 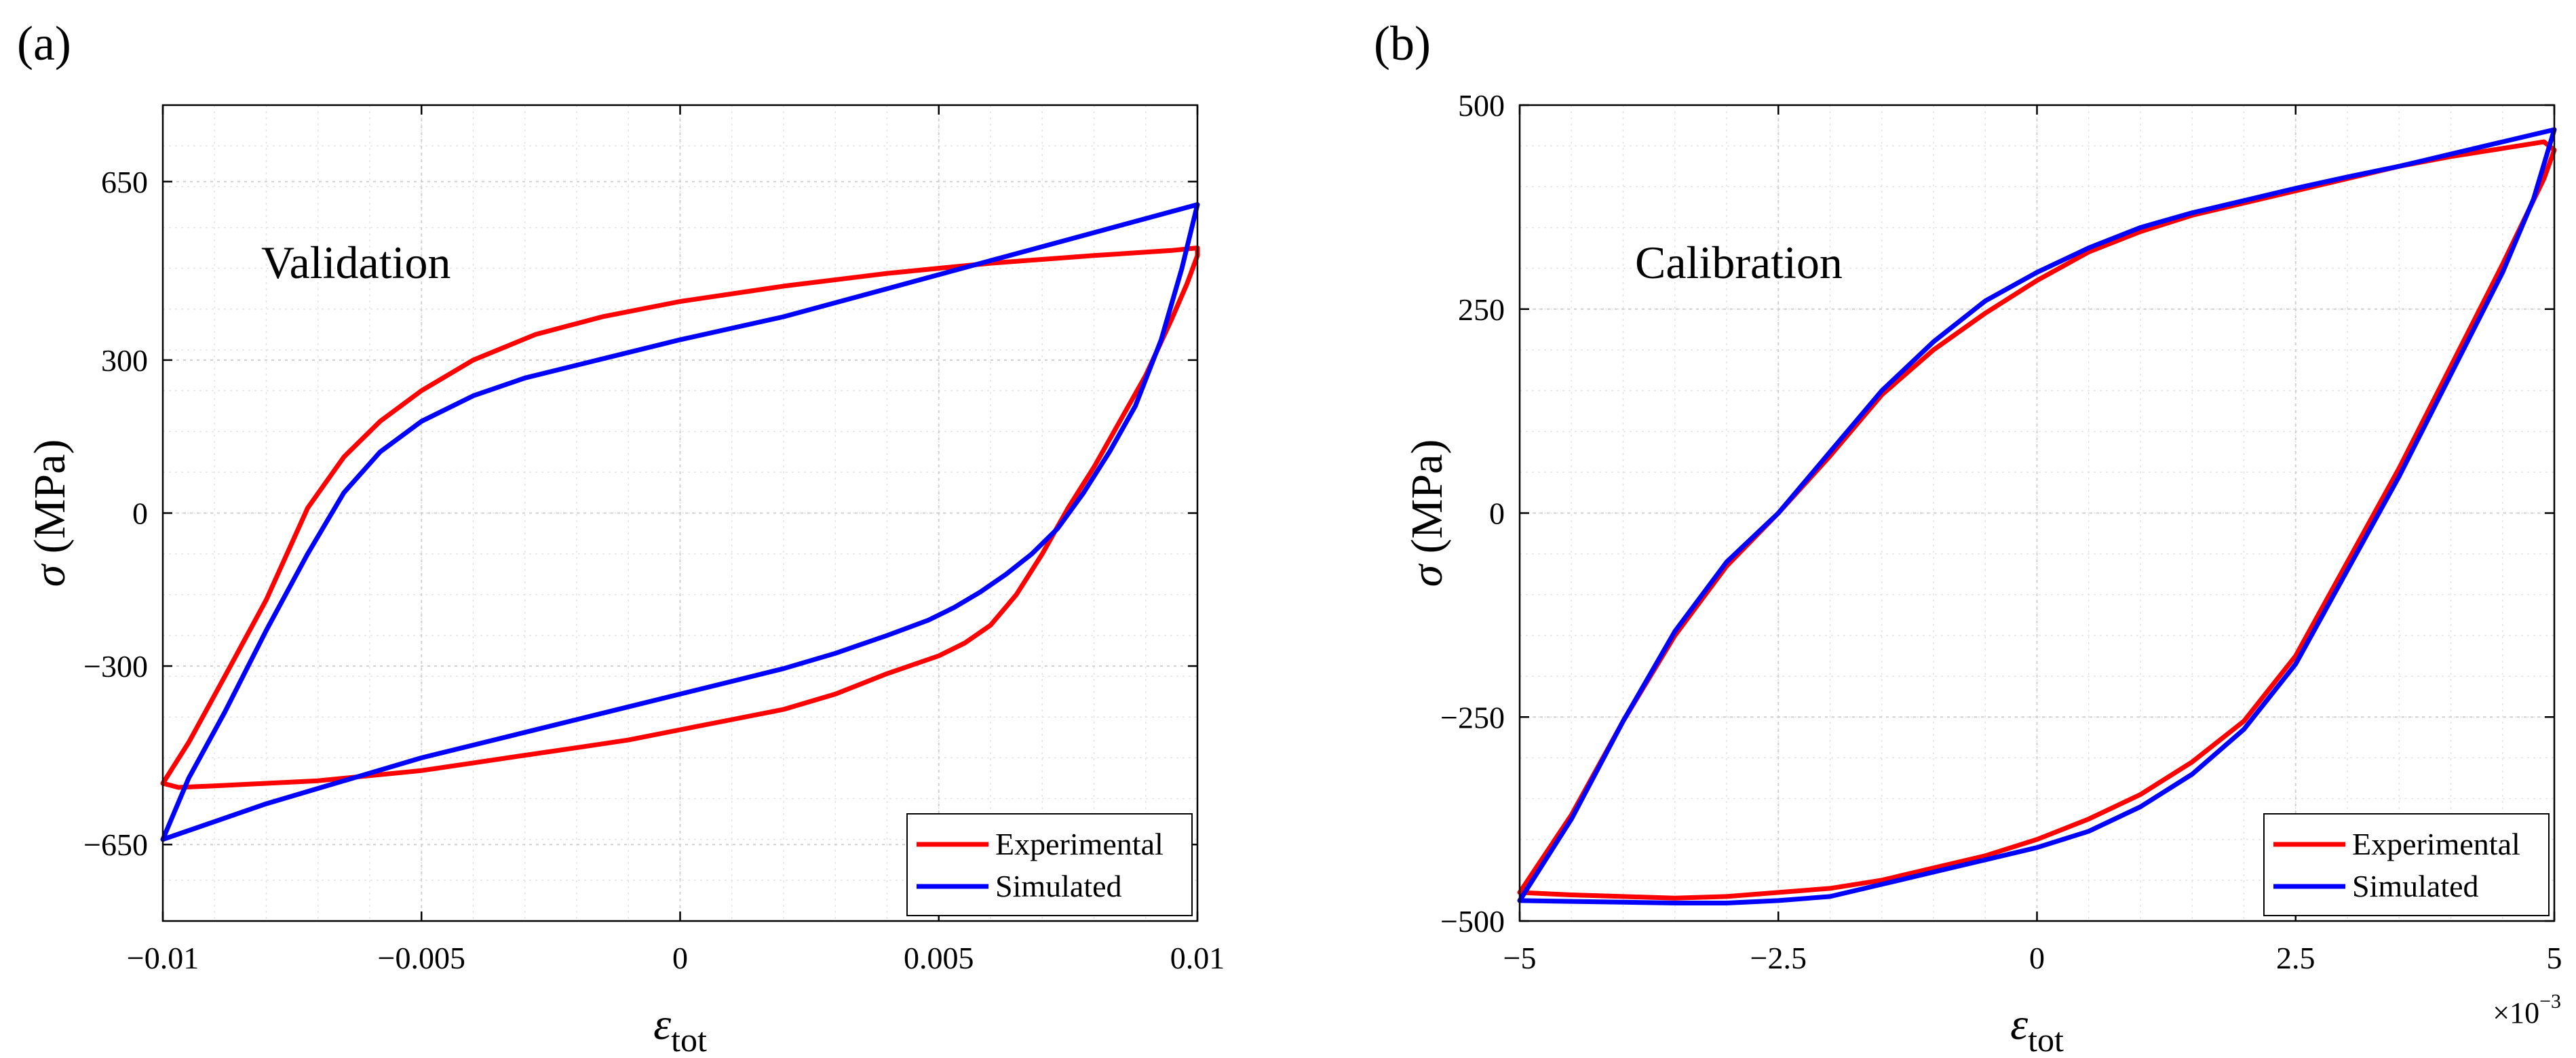 What do you see at coordinates (1402, 43) in the screenshot?
I see `panel-label: (b)` at bounding box center [1402, 43].